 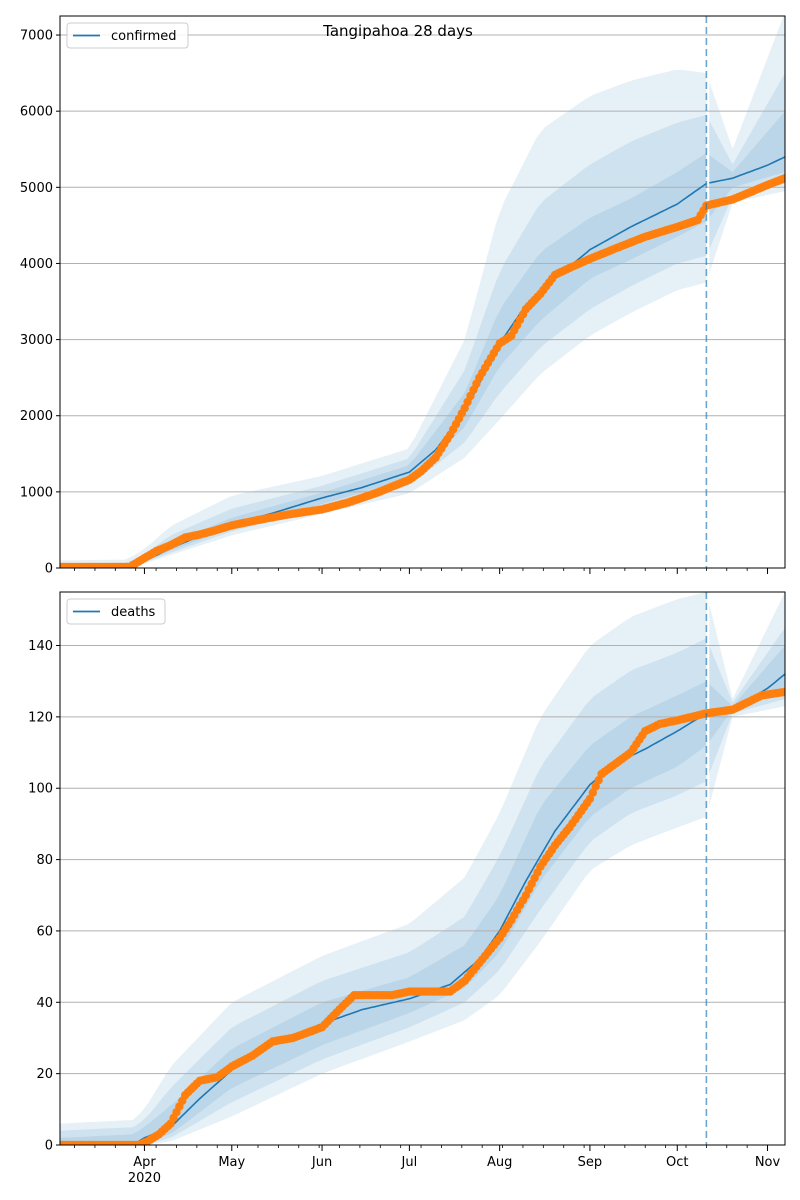 I want to click on y-tick-label: 4000, so click(x=36, y=264).